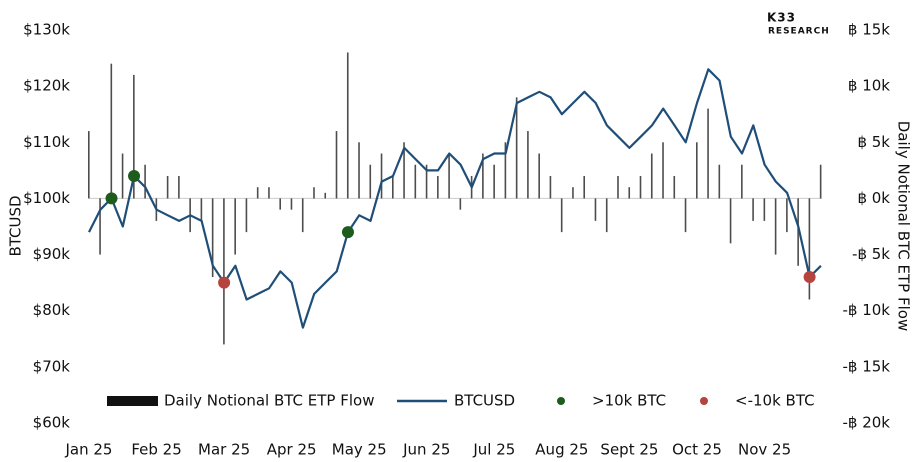 The height and width of the screenshot is (462, 917). I want to click on y-tick-label: $130k, so click(46, 30).